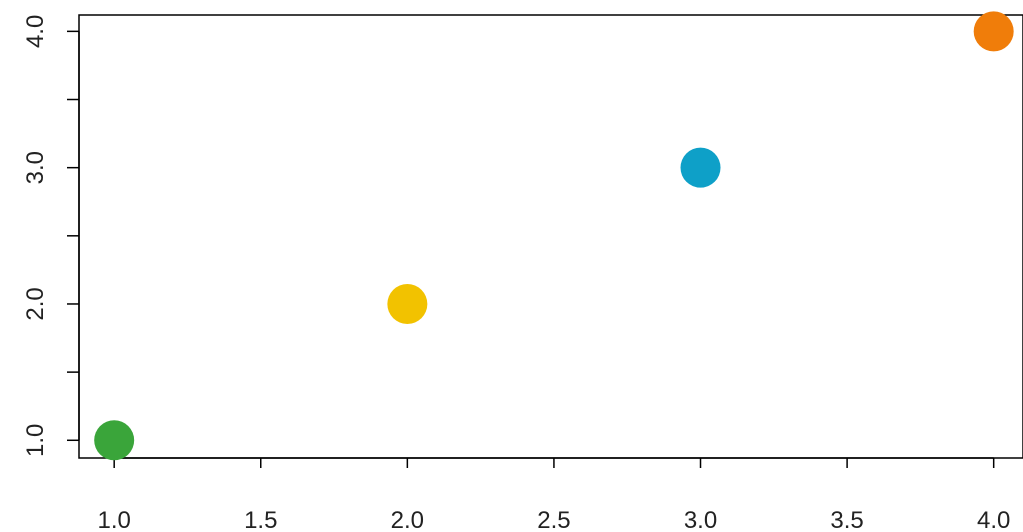 This screenshot has width=1023, height=532. Describe the element at coordinates (35, 440) in the screenshot. I see `y-tick-label: 1.0` at that location.